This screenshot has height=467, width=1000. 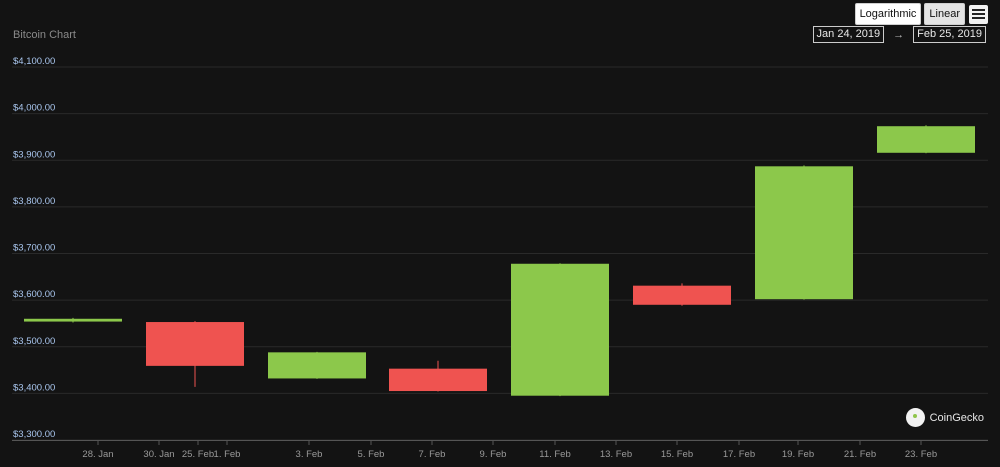 What do you see at coordinates (227, 454) in the screenshot?
I see `x-tick-label: 1. Feb` at bounding box center [227, 454].